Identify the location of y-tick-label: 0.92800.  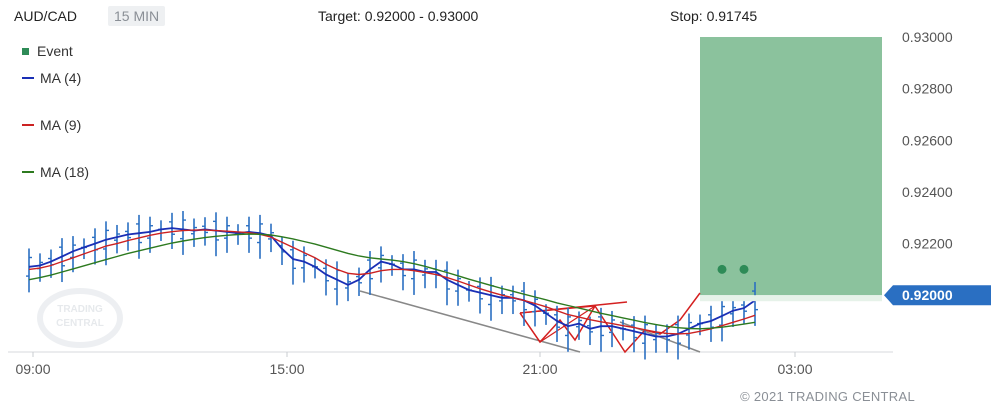
(927, 89).